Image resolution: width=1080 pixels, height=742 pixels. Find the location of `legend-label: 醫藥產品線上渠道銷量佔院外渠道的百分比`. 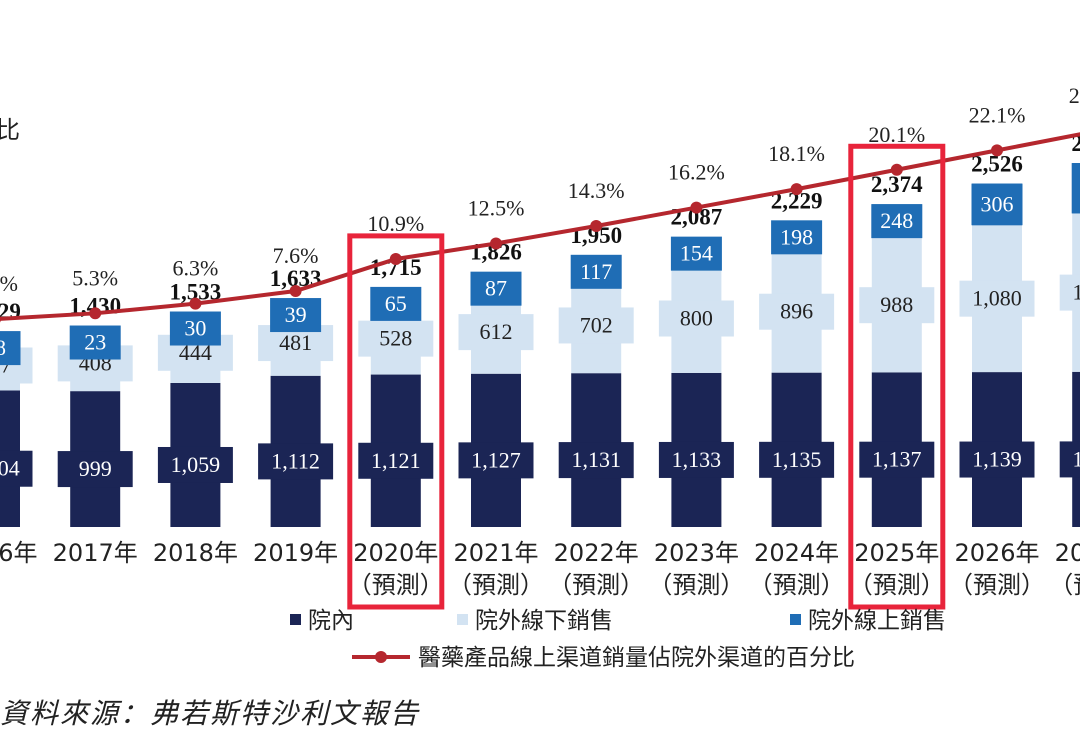

legend-label: 醫藥產品線上渠道銷量佔院外渠道的百分比 is located at coordinates (636, 658).